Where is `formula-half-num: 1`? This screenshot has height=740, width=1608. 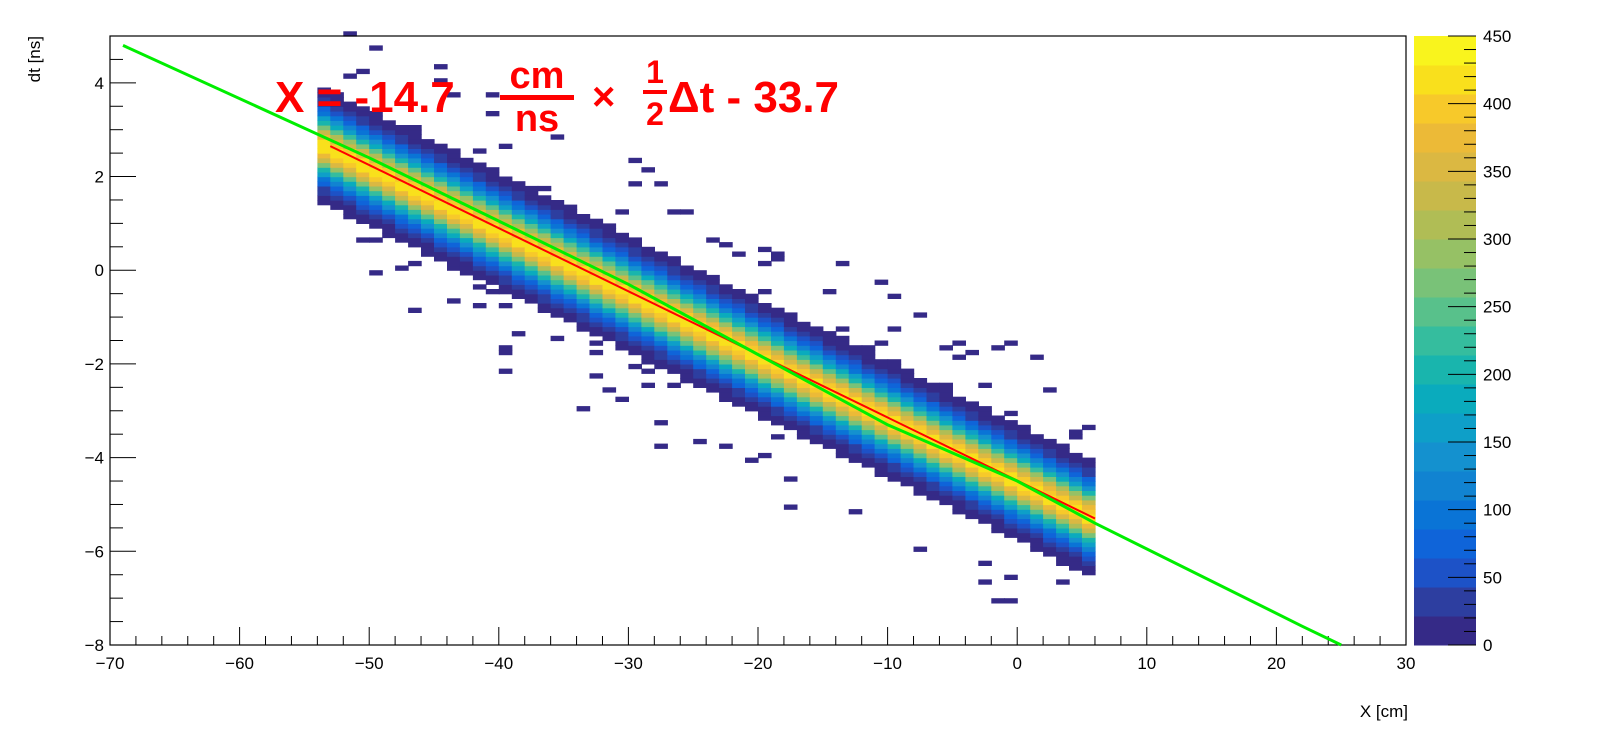 formula-half-num: 1 is located at coordinates (655, 72).